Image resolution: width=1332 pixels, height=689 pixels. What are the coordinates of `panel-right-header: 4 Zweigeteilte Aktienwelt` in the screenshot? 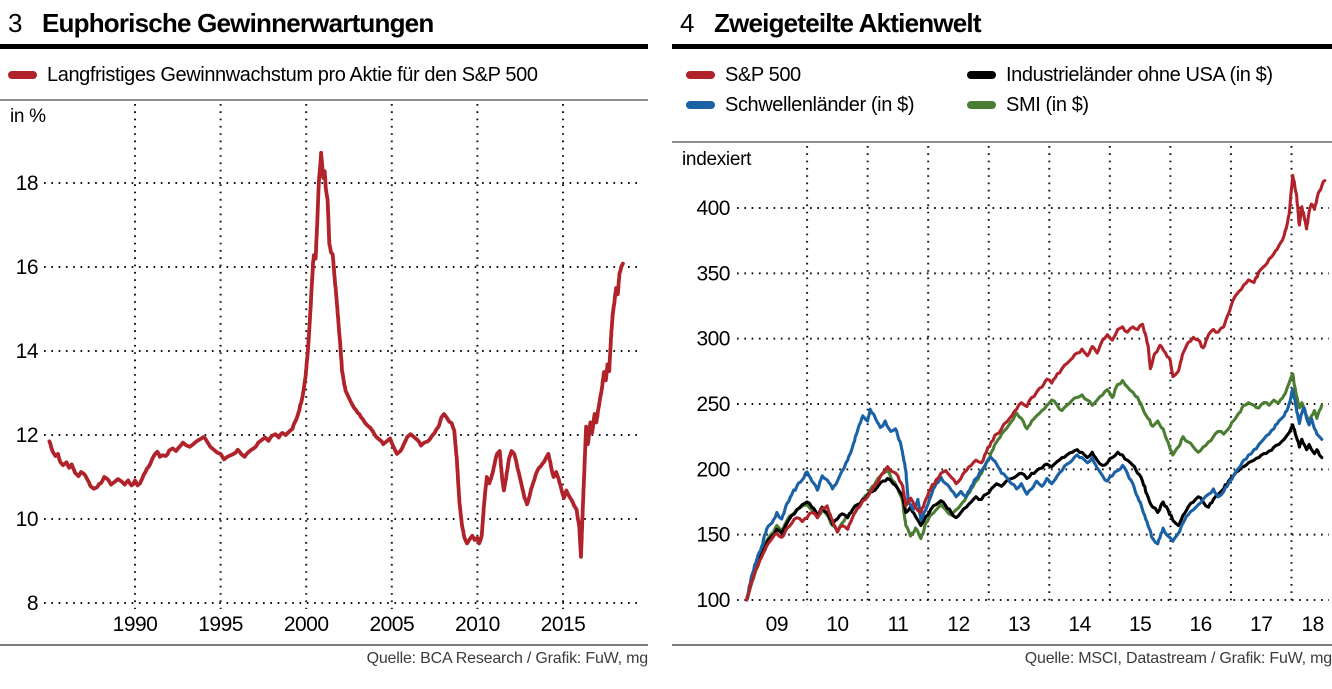 It's located at (831, 23).